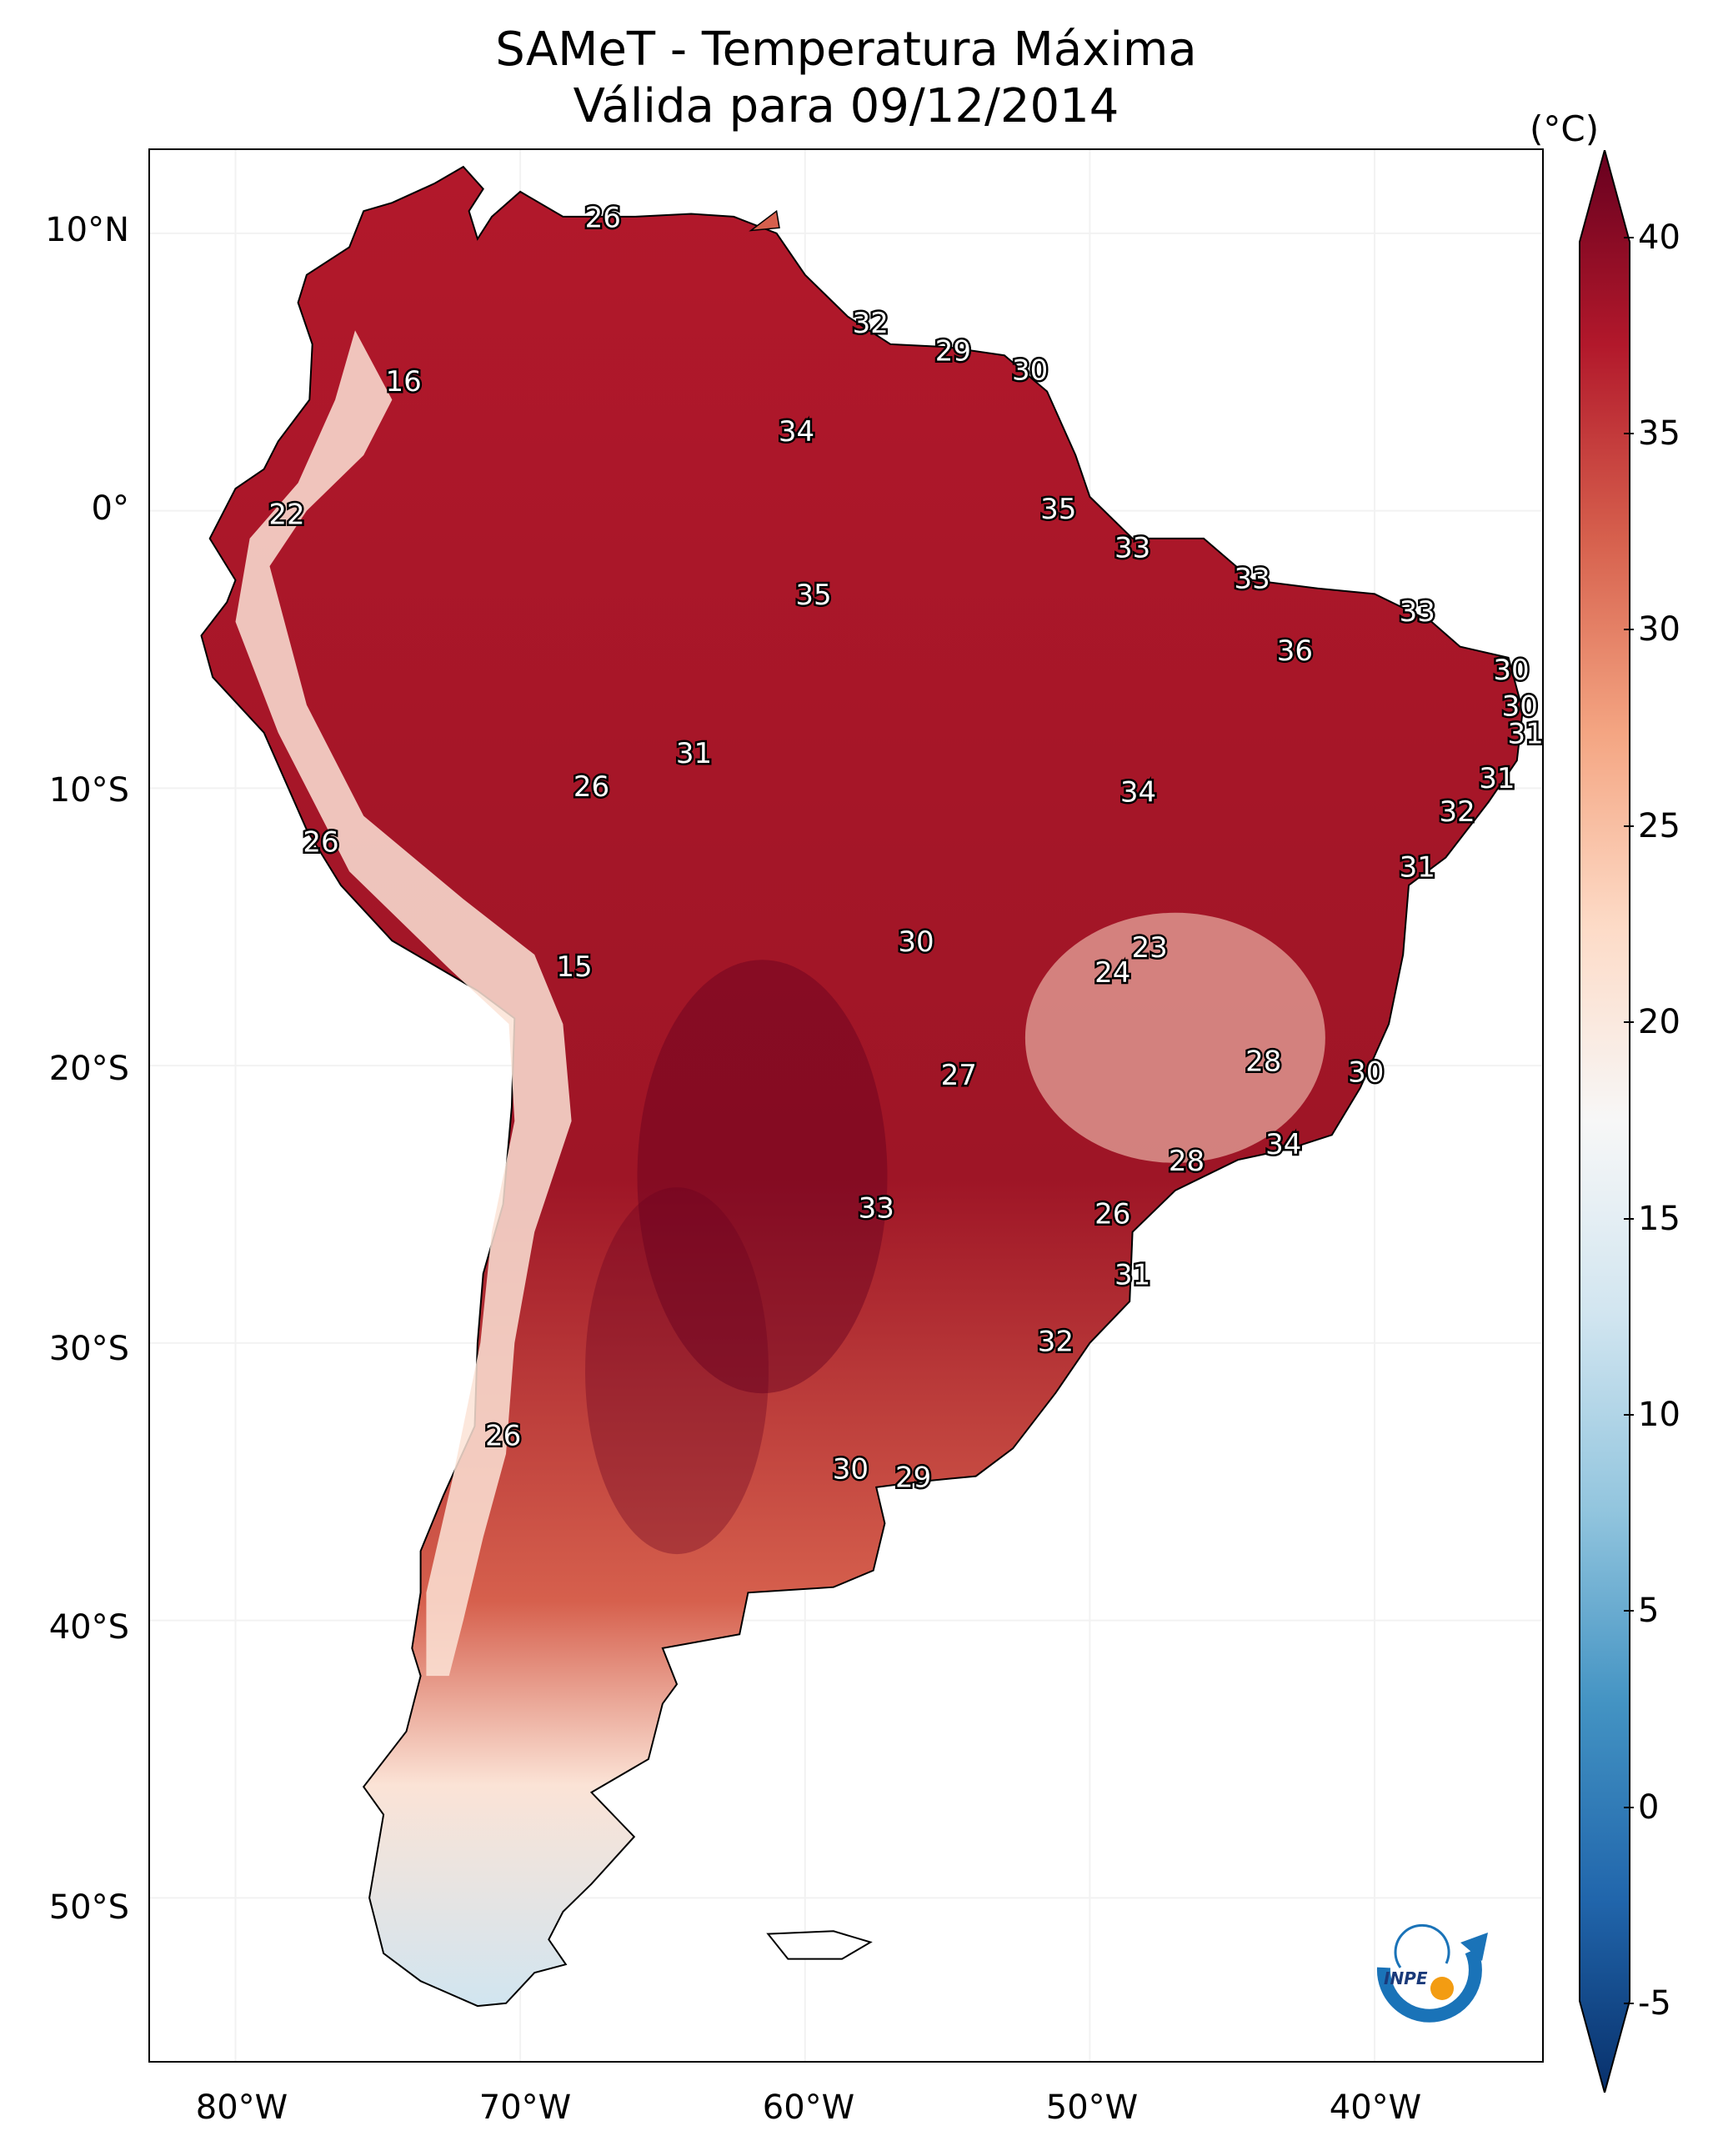 The image size is (1723, 2156). What do you see at coordinates (87, 230) in the screenshot?
I see `lat-label-10n: 10°N` at bounding box center [87, 230].